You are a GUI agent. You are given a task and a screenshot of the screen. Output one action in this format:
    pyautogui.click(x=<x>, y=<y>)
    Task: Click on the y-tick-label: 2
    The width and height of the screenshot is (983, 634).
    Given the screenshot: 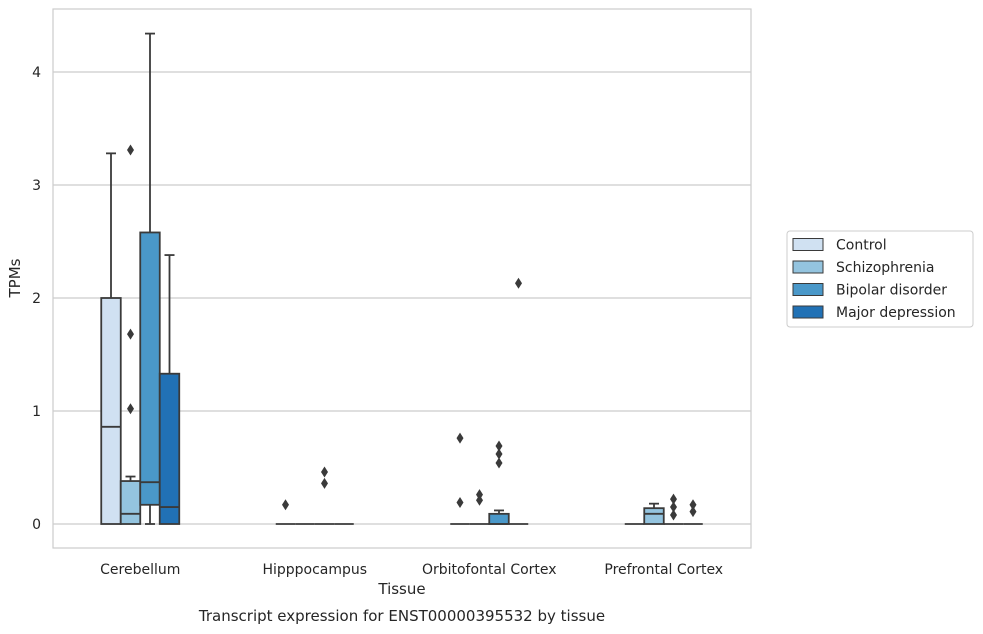 What is the action you would take?
    pyautogui.click(x=36, y=299)
    